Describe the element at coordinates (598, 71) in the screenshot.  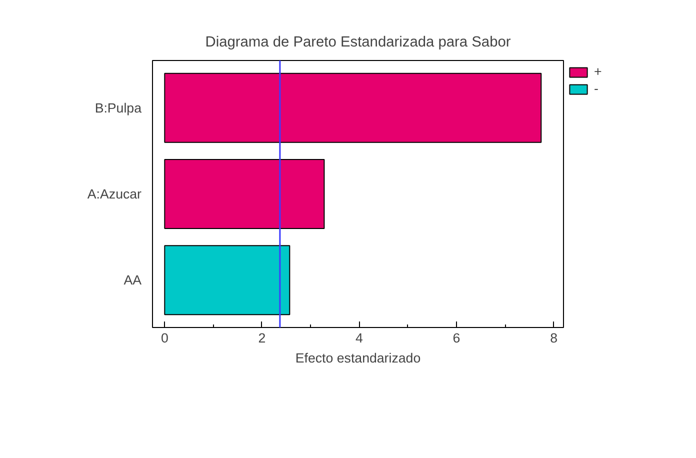
I see `legend-label: +` at that location.